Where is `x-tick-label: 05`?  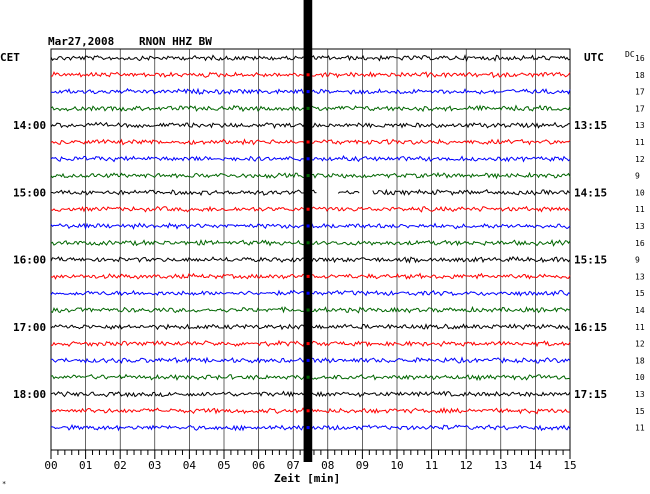 x-tick-label: 05 is located at coordinates (223, 465).